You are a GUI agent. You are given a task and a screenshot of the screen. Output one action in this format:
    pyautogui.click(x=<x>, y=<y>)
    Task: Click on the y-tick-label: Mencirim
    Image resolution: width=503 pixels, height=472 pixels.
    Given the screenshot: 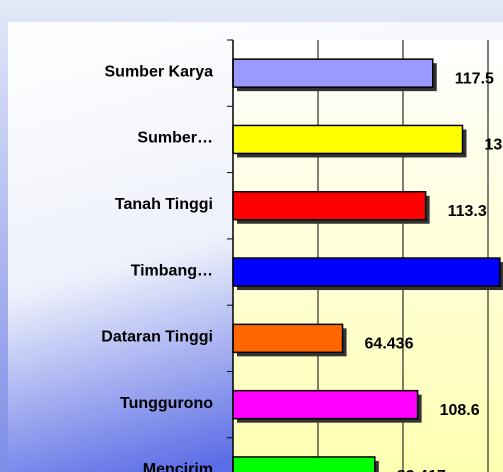 What is the action you would take?
    pyautogui.click(x=178, y=466)
    